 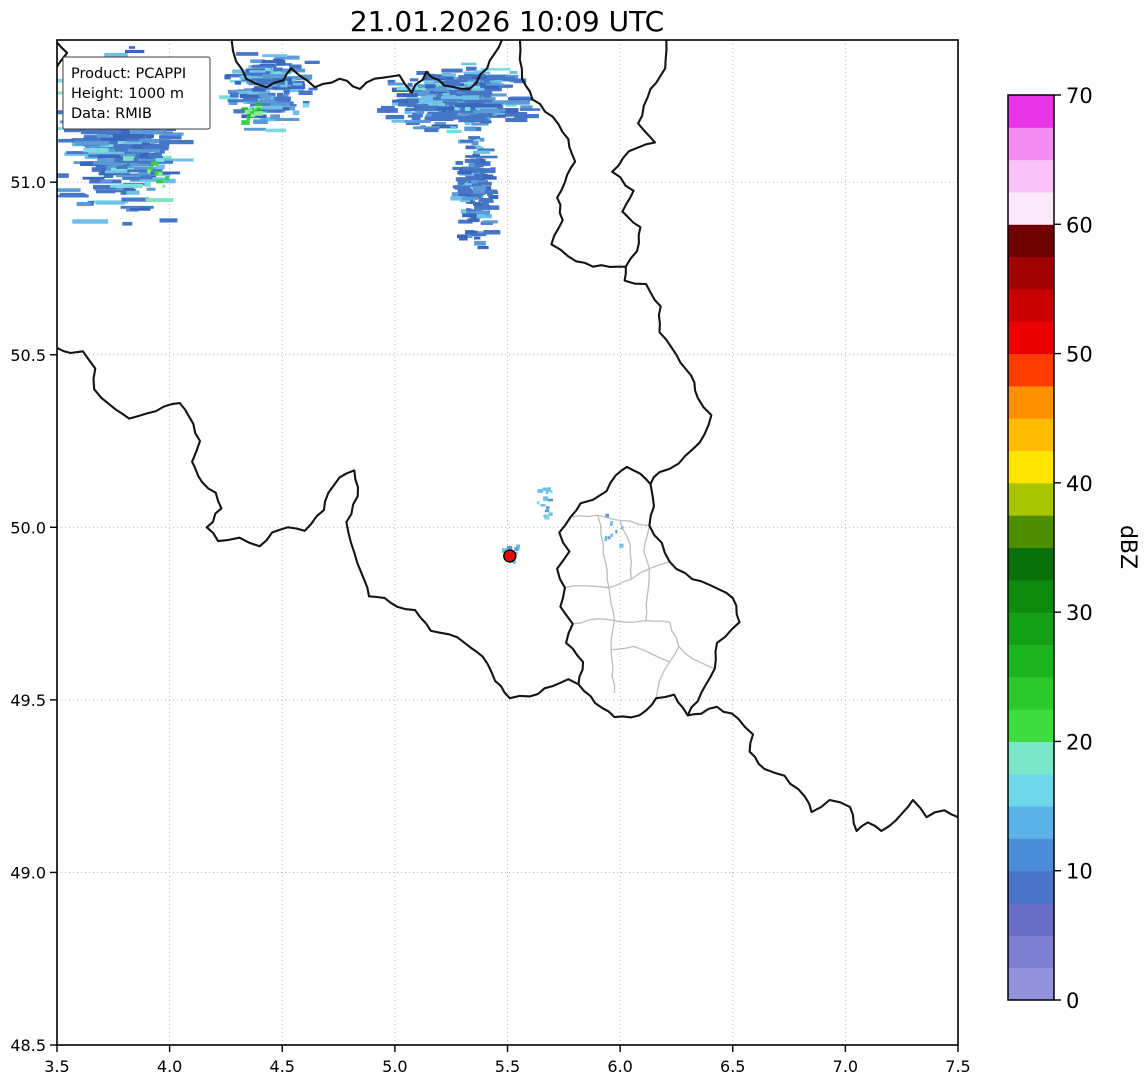 I want to click on colorbar-tick-label: 60, so click(x=1079, y=225).